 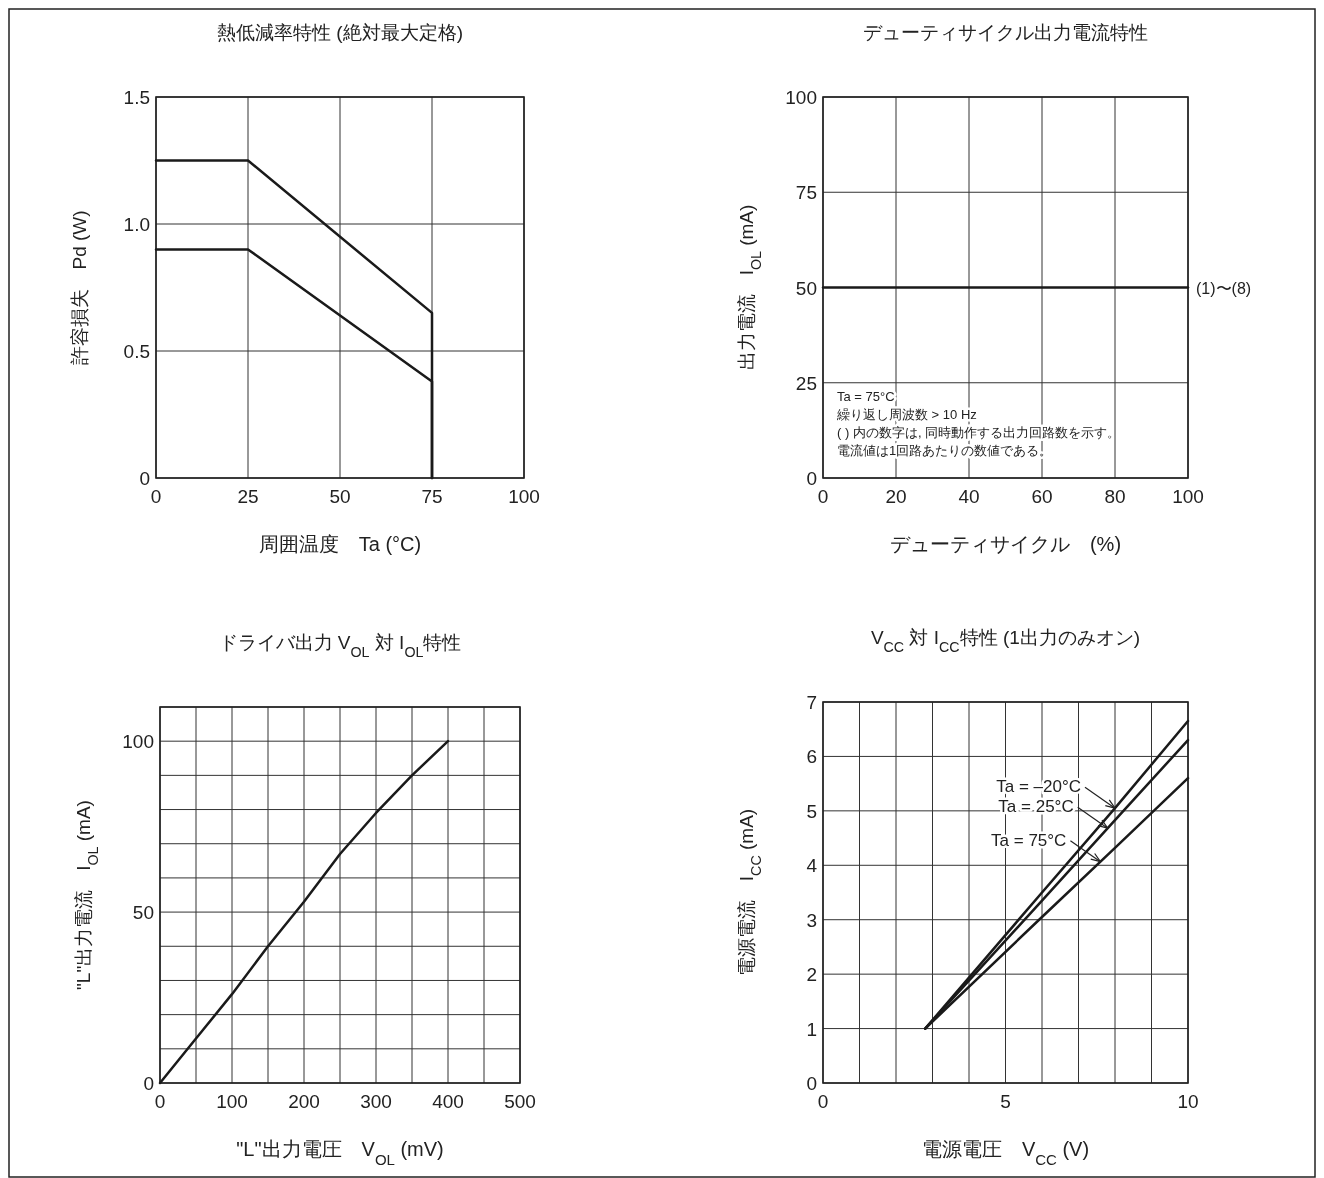 What do you see at coordinates (340, 1153) in the screenshot?
I see `x-axis-title: "L"出力電圧 V$_{OL}$ (mV)` at bounding box center [340, 1153].